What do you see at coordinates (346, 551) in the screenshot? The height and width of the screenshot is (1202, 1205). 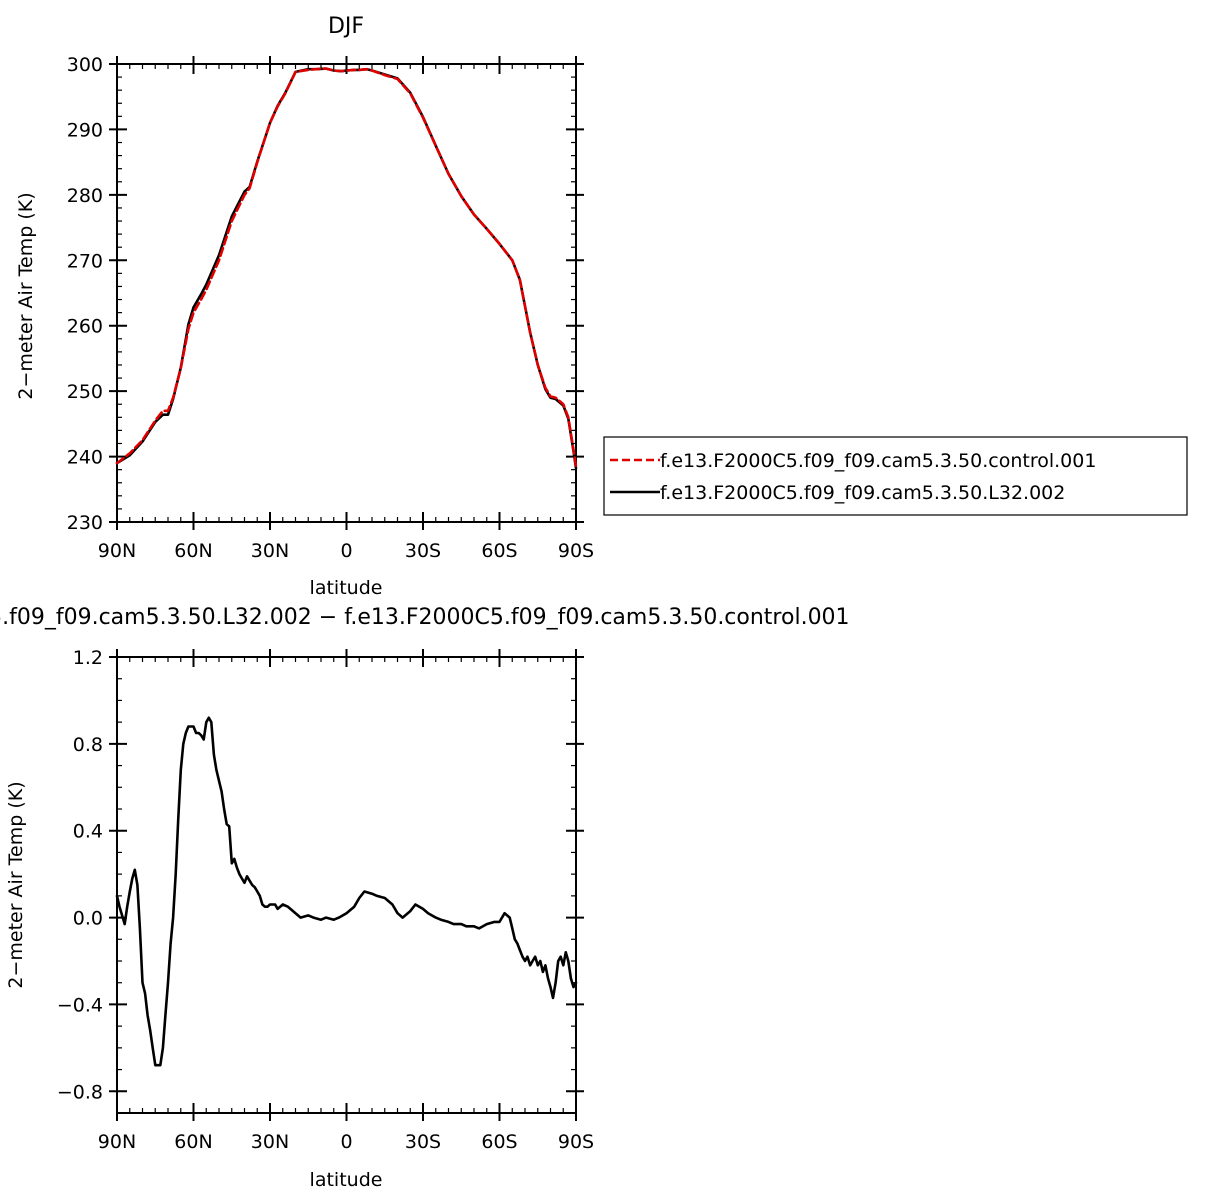 I see `top-x-tick-label: 0` at bounding box center [346, 551].